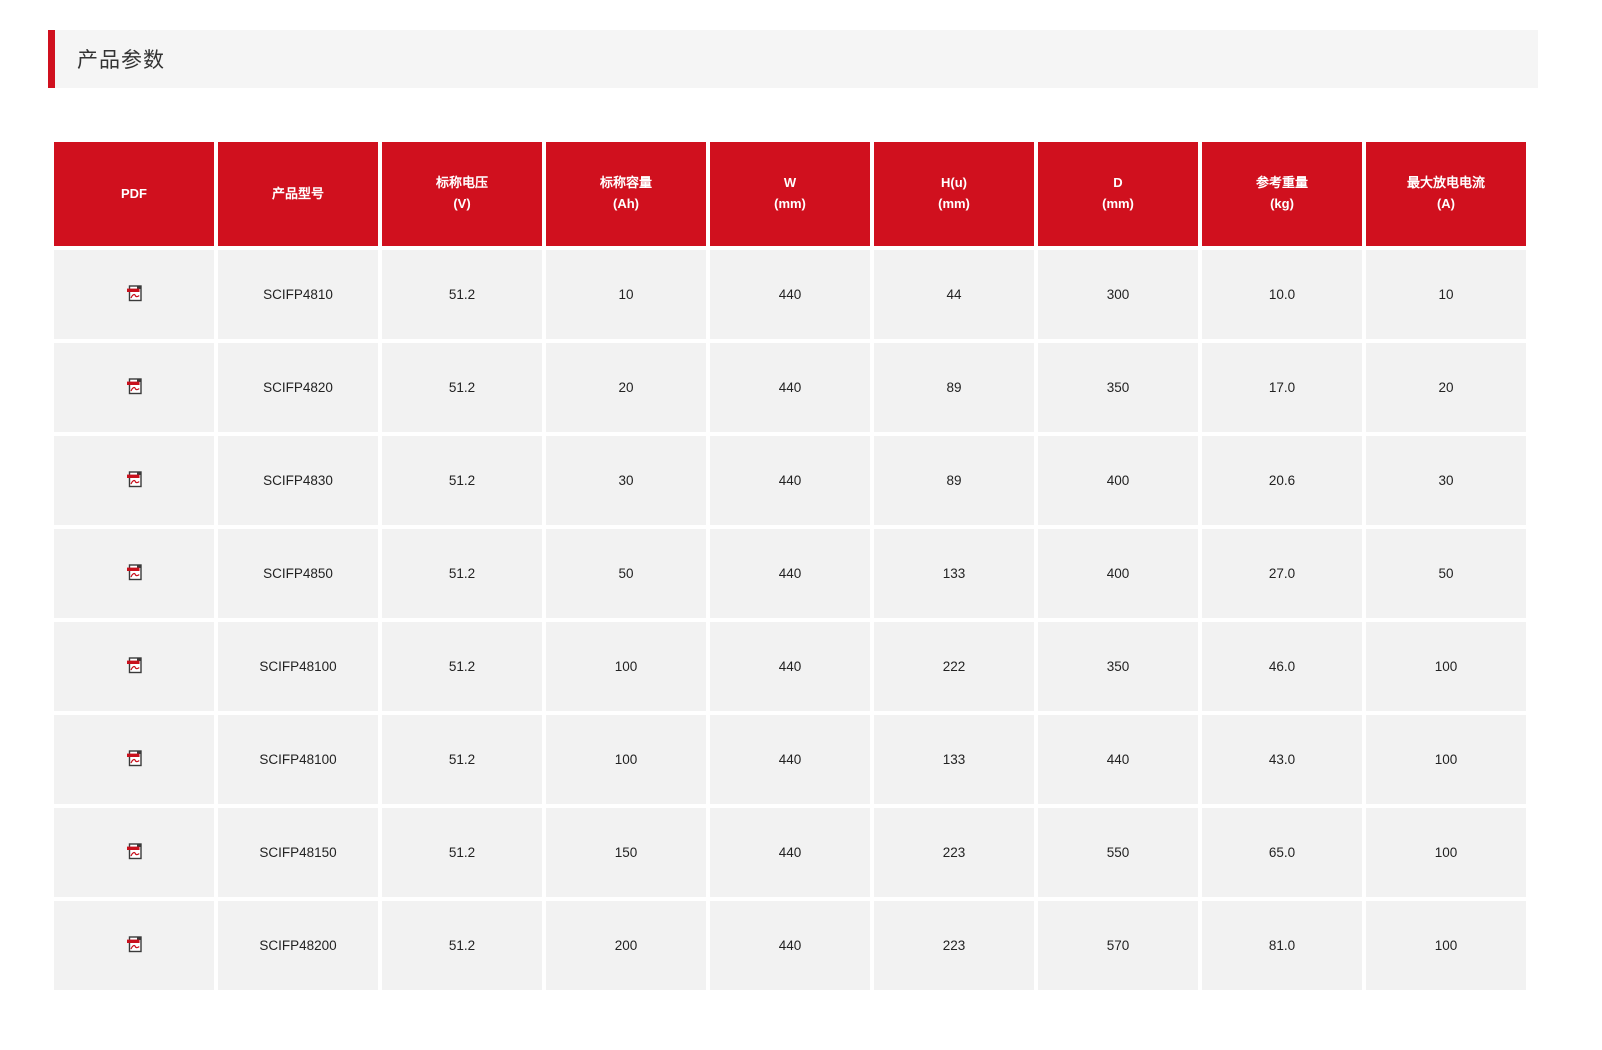 This screenshot has height=1050, width=1602. I want to click on model-cell: SCIFP4850, so click(298, 573).